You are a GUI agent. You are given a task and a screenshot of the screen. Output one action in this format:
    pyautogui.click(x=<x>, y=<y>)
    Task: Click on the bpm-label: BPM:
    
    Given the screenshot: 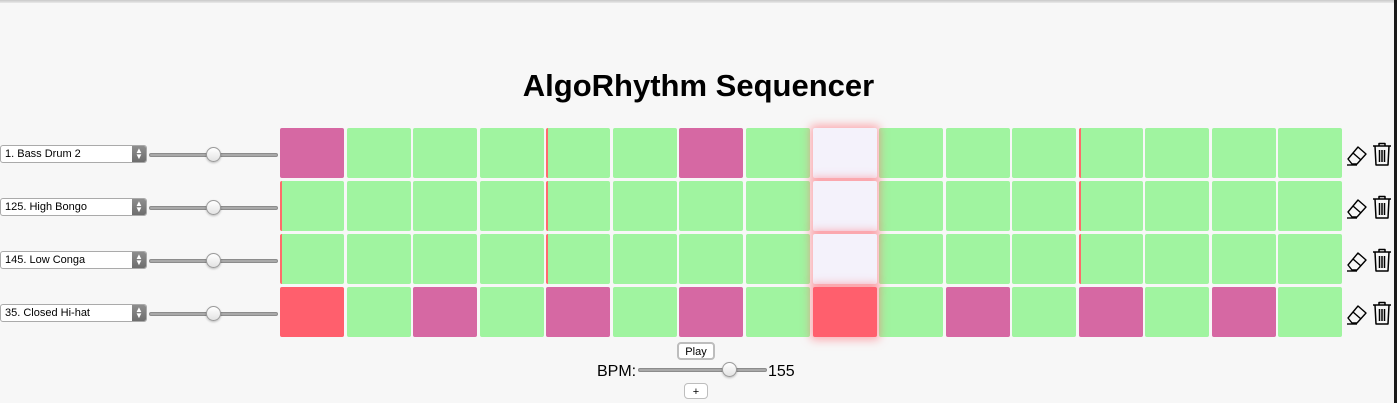 What is the action you would take?
    pyautogui.click(x=617, y=371)
    